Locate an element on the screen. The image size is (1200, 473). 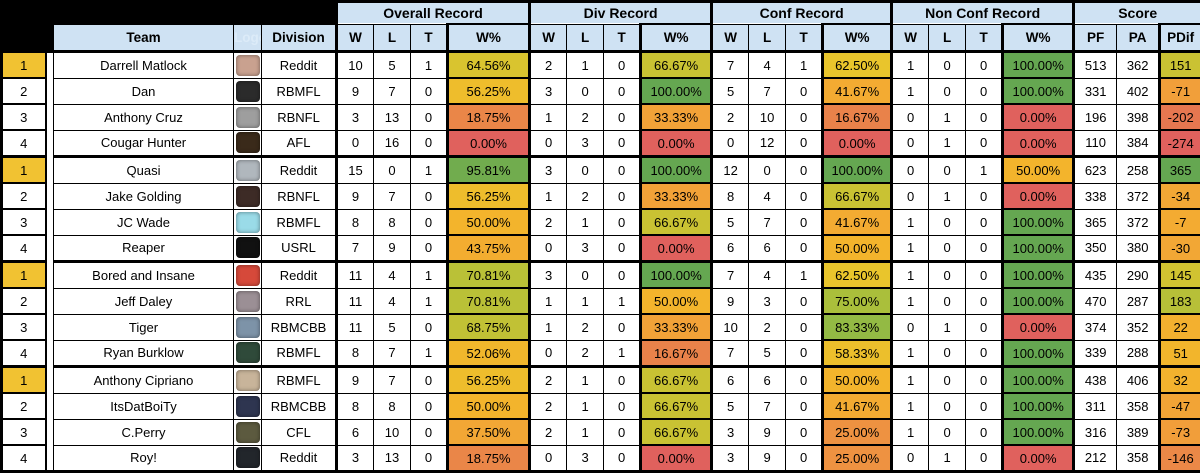
overall-w-cell: 9 is located at coordinates (355, 380).